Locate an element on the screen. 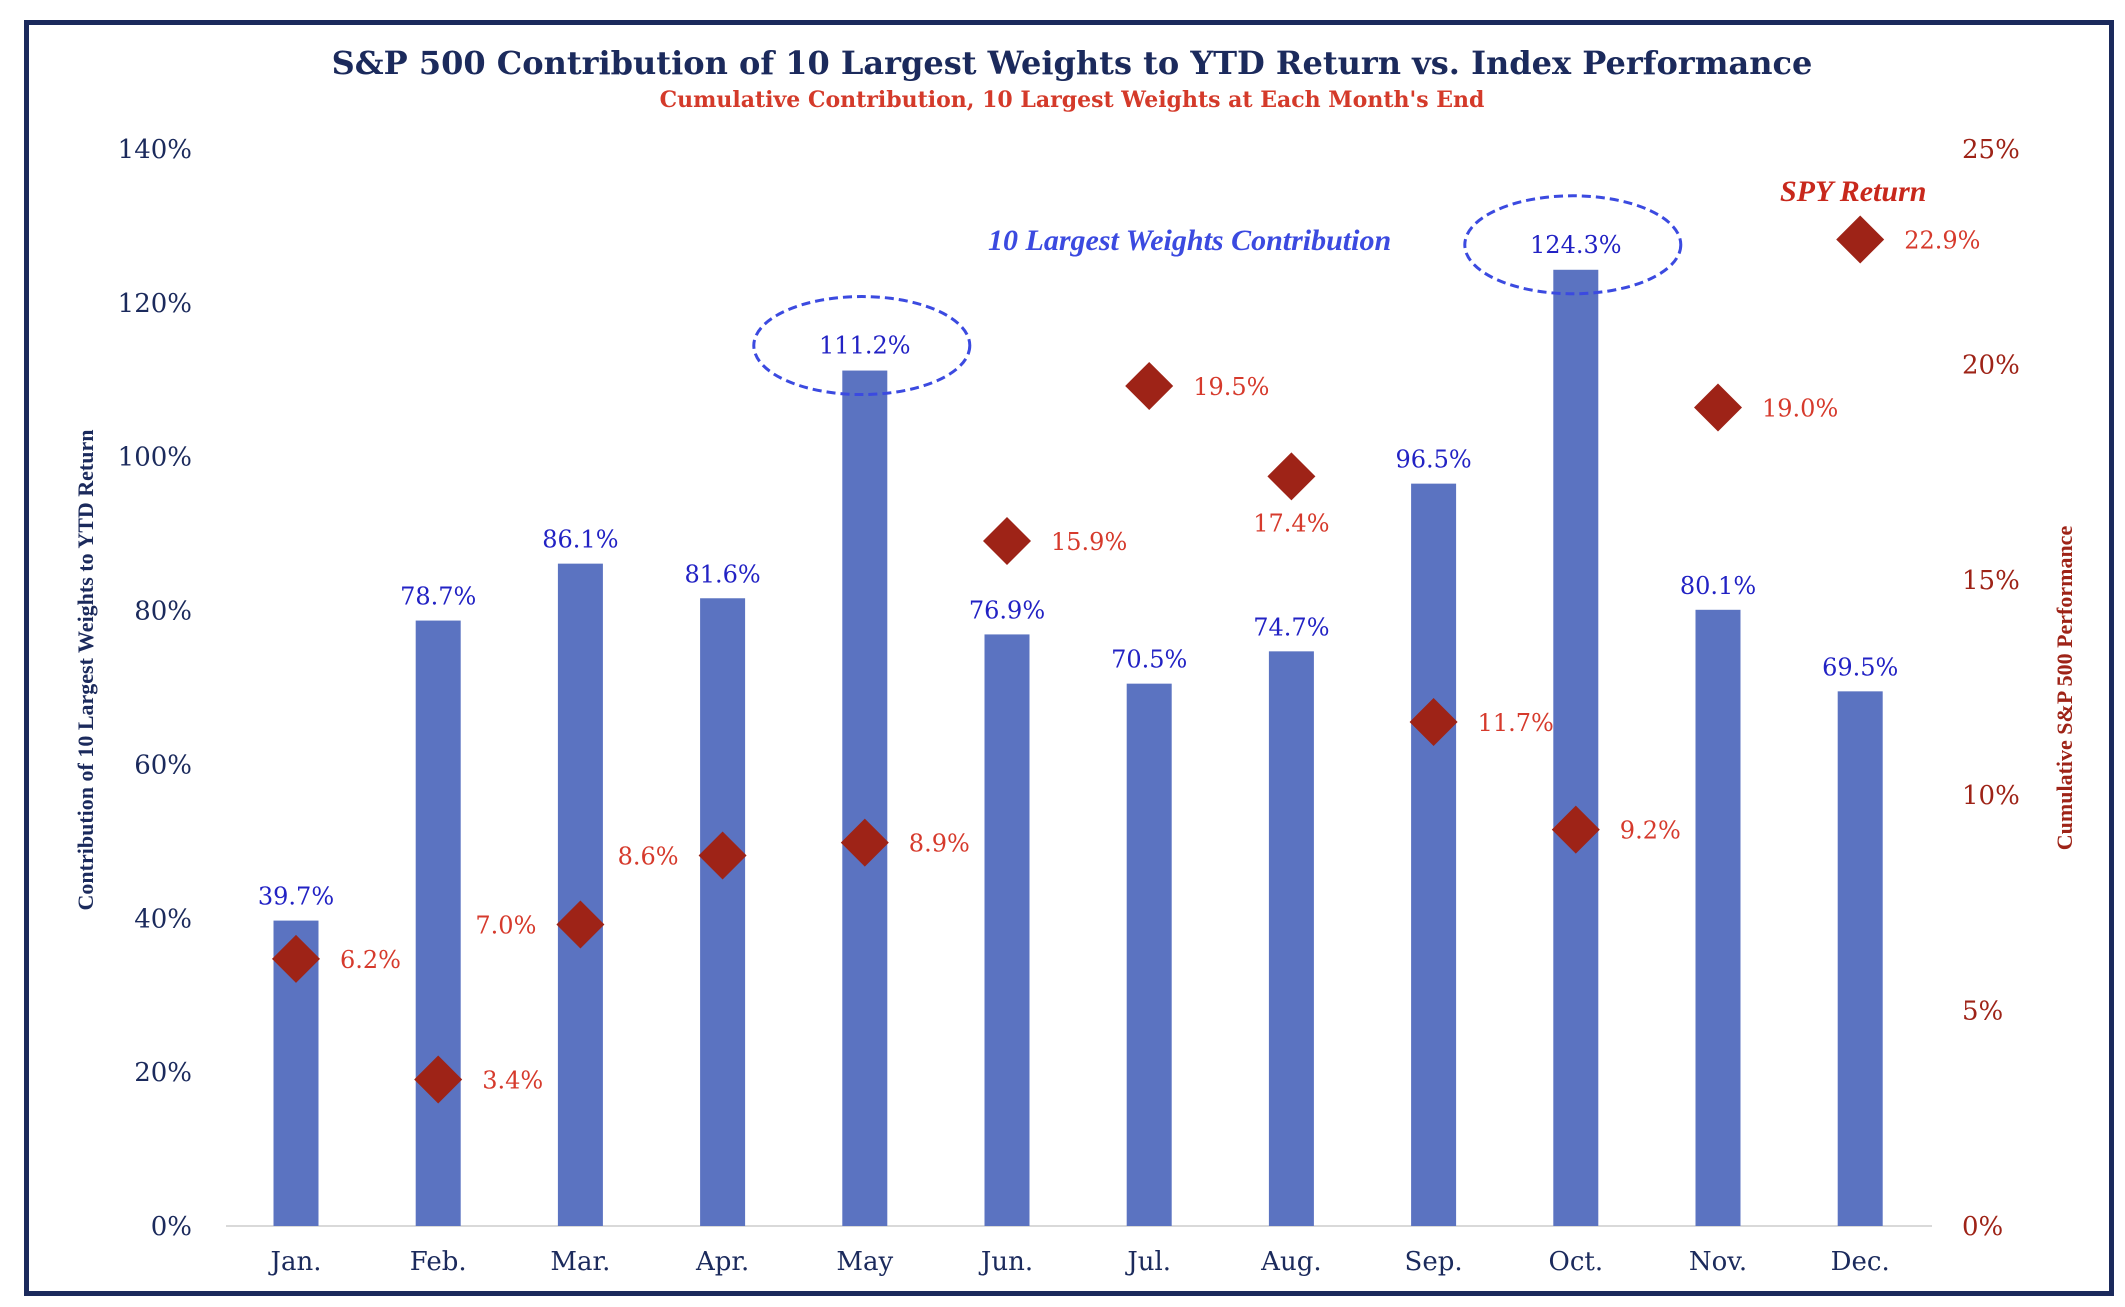 Image resolution: width=2125 pixels, height=1307 pixels. y2-tick-label: 15% is located at coordinates (1991, 581).